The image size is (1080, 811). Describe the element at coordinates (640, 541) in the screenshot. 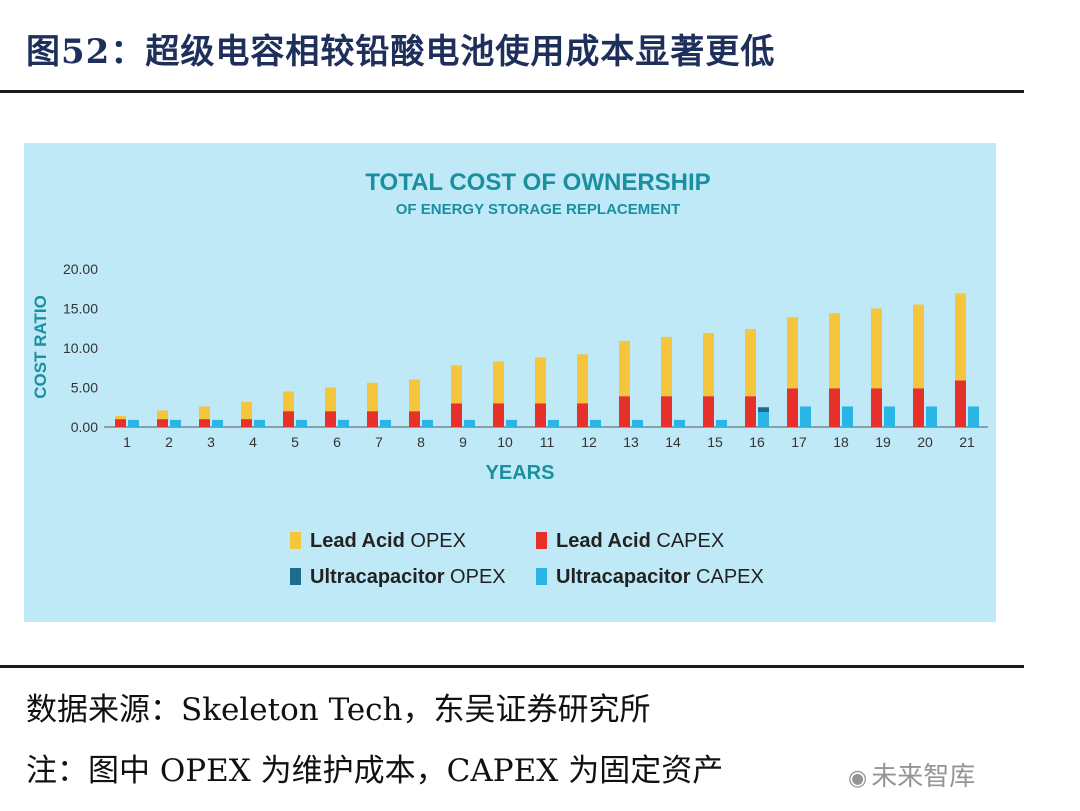

I see `legend-label: Lead Acid CAPEX` at that location.